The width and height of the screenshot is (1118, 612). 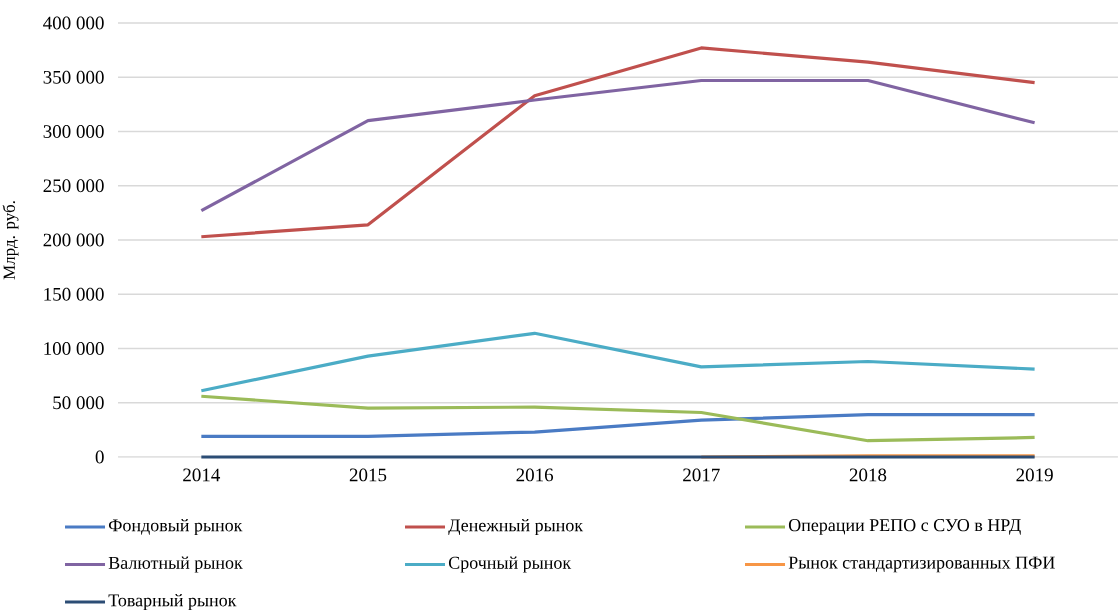 What do you see at coordinates (868, 475) in the screenshot?
I see `x-tick-label: 2018` at bounding box center [868, 475].